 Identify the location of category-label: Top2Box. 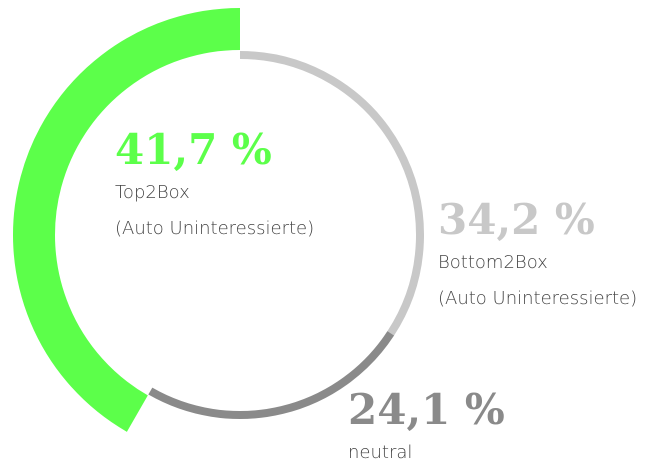
(152, 192).